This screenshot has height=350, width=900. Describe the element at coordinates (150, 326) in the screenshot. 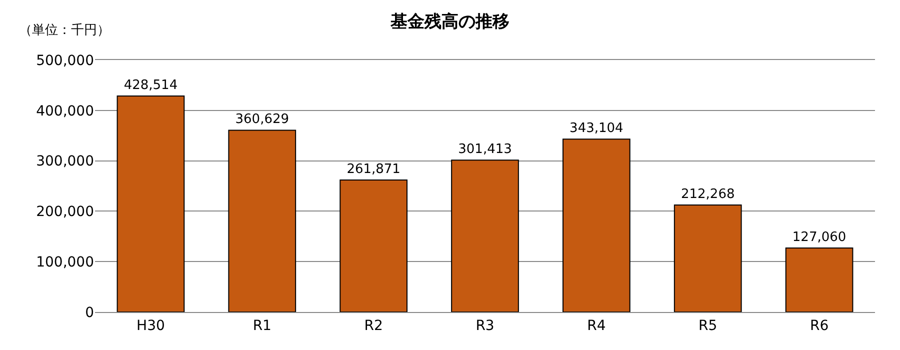

I see `x-tick-label: H30` at that location.